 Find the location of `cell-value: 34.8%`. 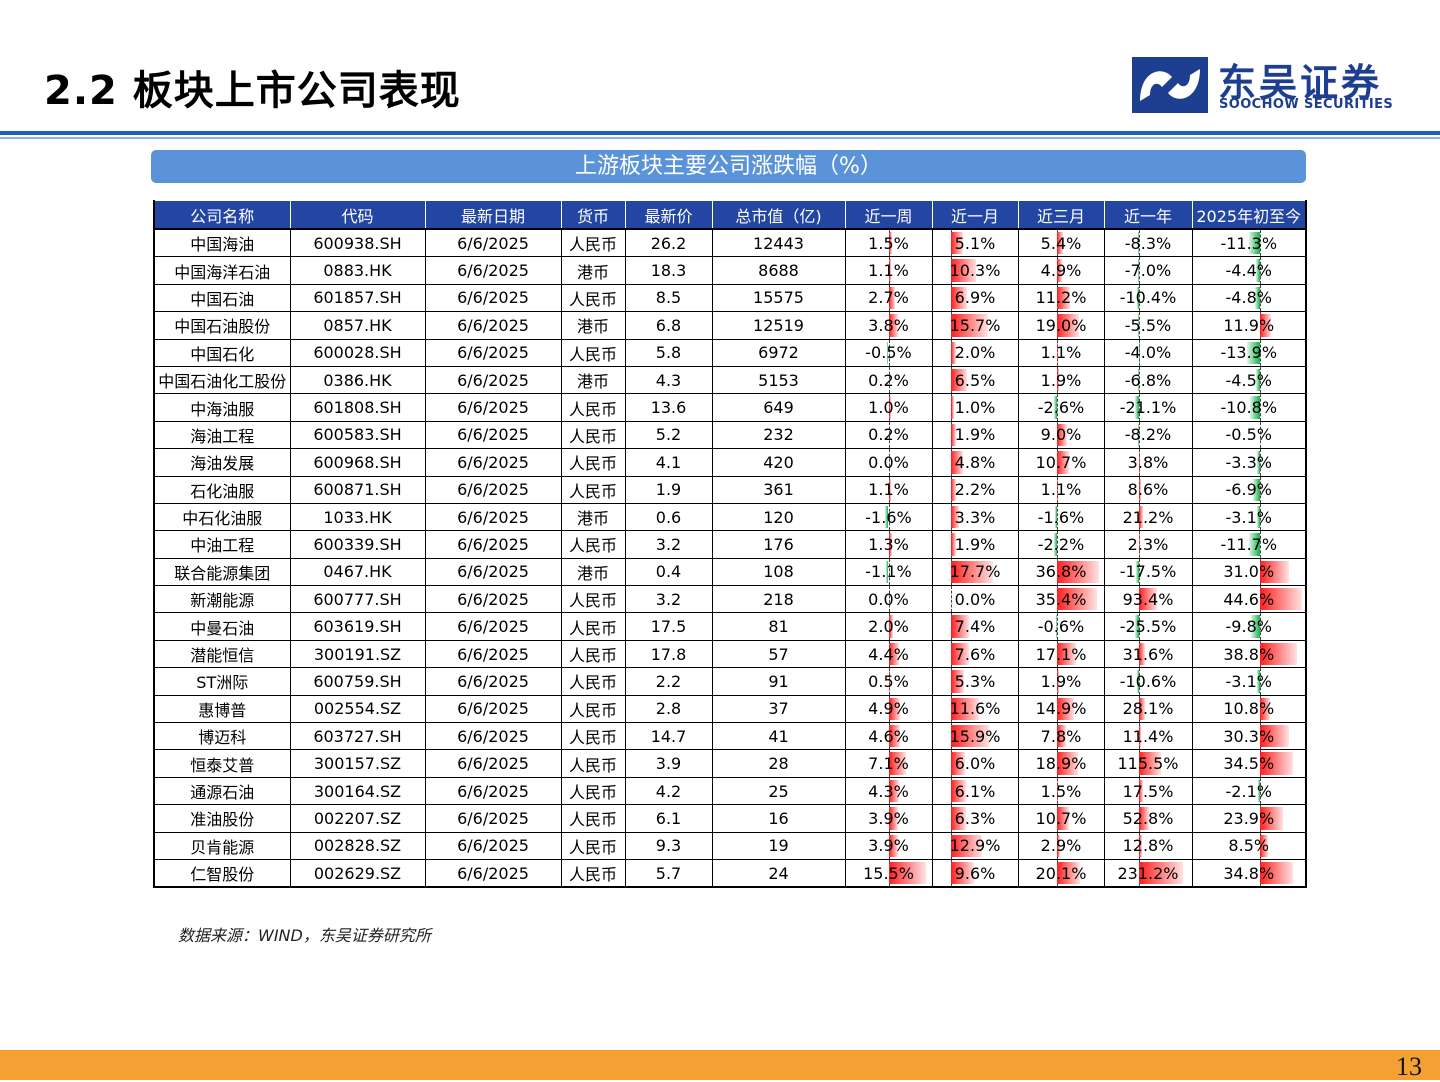

cell-value: 34.8% is located at coordinates (1248, 873).